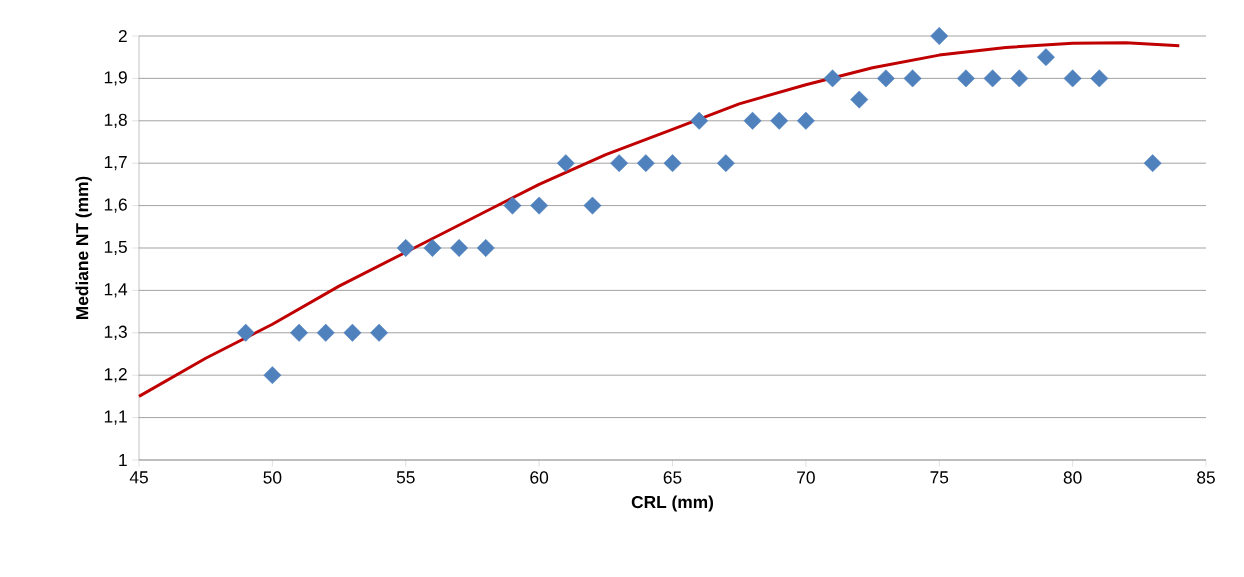 This screenshot has height=577, width=1244. I want to click on y-tick-label: 1,1, so click(115, 417).